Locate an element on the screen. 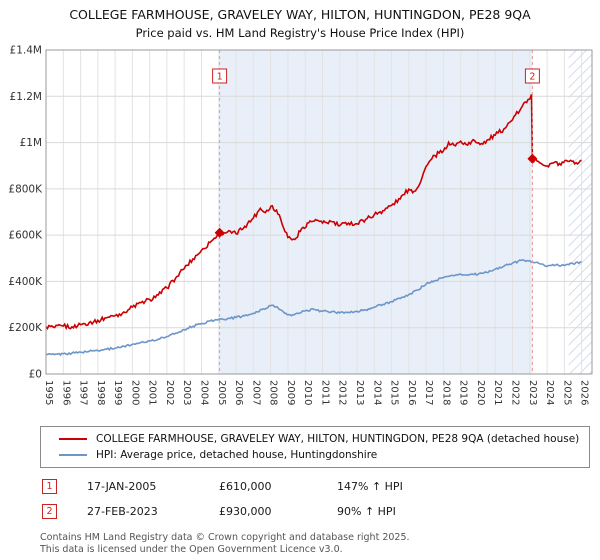 This screenshot has height=560, width=600. x-axis-tick-label: 1997 is located at coordinates (83, 392).